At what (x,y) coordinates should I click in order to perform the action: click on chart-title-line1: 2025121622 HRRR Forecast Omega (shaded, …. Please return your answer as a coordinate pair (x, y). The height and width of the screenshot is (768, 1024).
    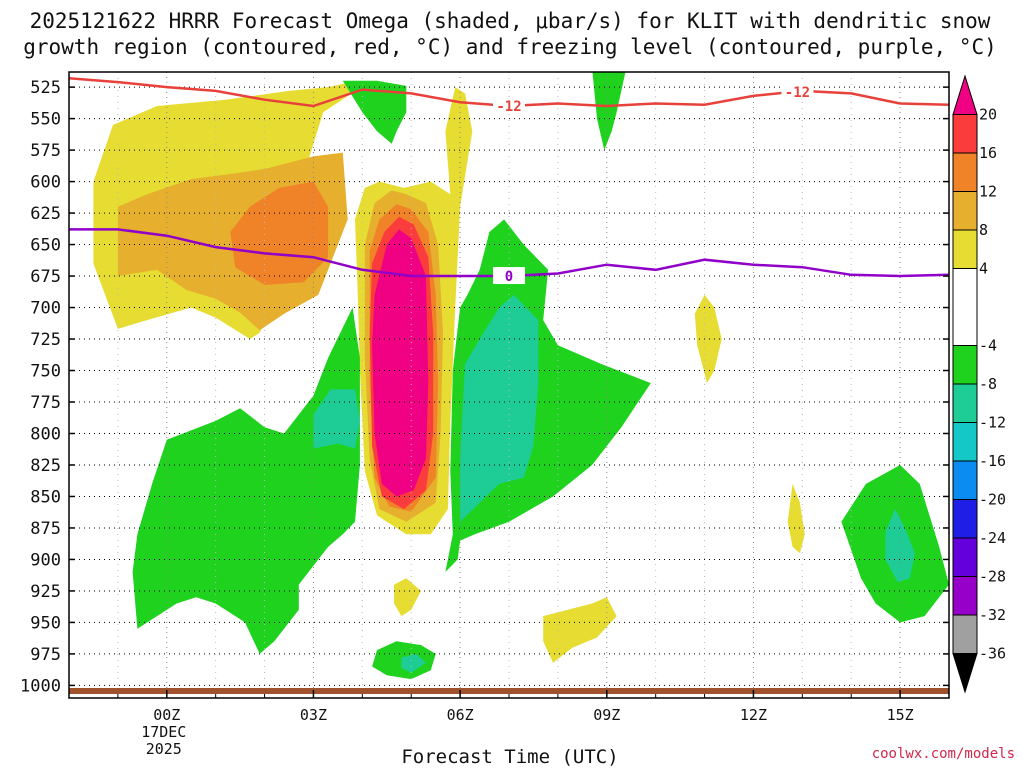
    Looking at the image, I should click on (510, 21).